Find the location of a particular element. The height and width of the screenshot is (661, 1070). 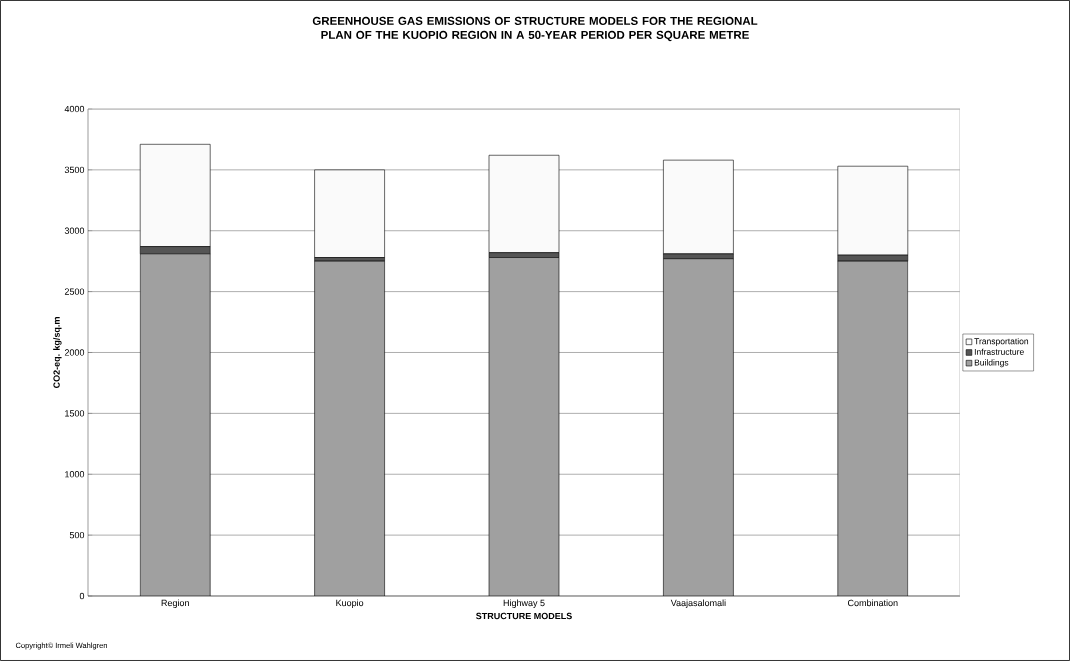

y-tick-label: 1500 is located at coordinates (75, 413).